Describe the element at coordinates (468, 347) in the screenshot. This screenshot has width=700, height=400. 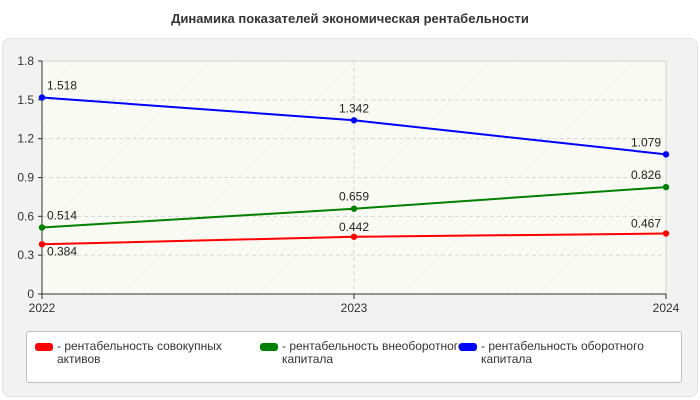
I see `legend-swatch-blue` at that location.